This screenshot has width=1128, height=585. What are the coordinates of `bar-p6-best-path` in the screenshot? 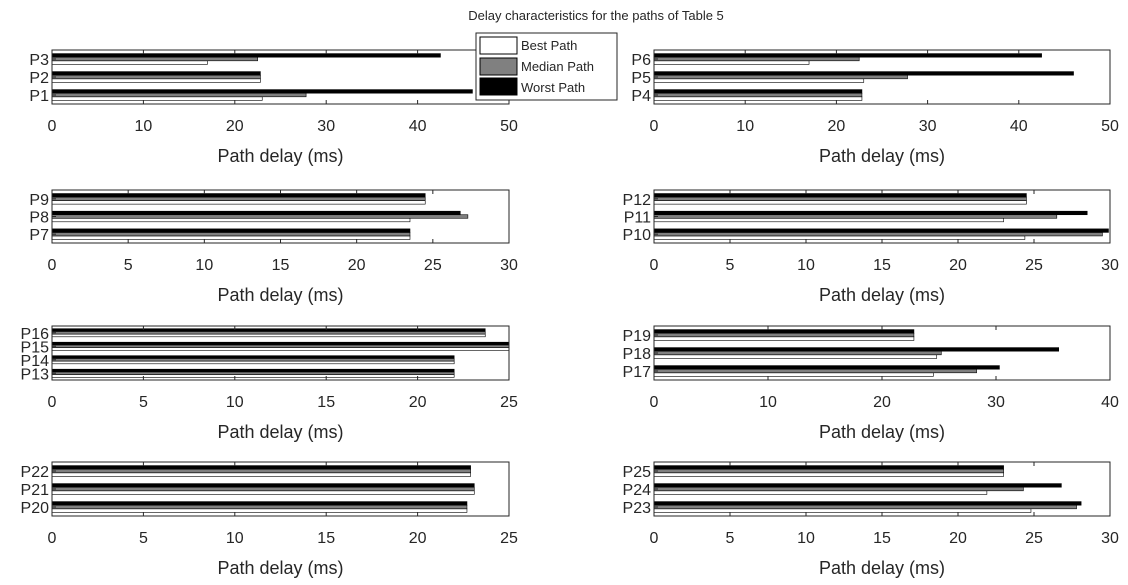 It's located at (731, 62).